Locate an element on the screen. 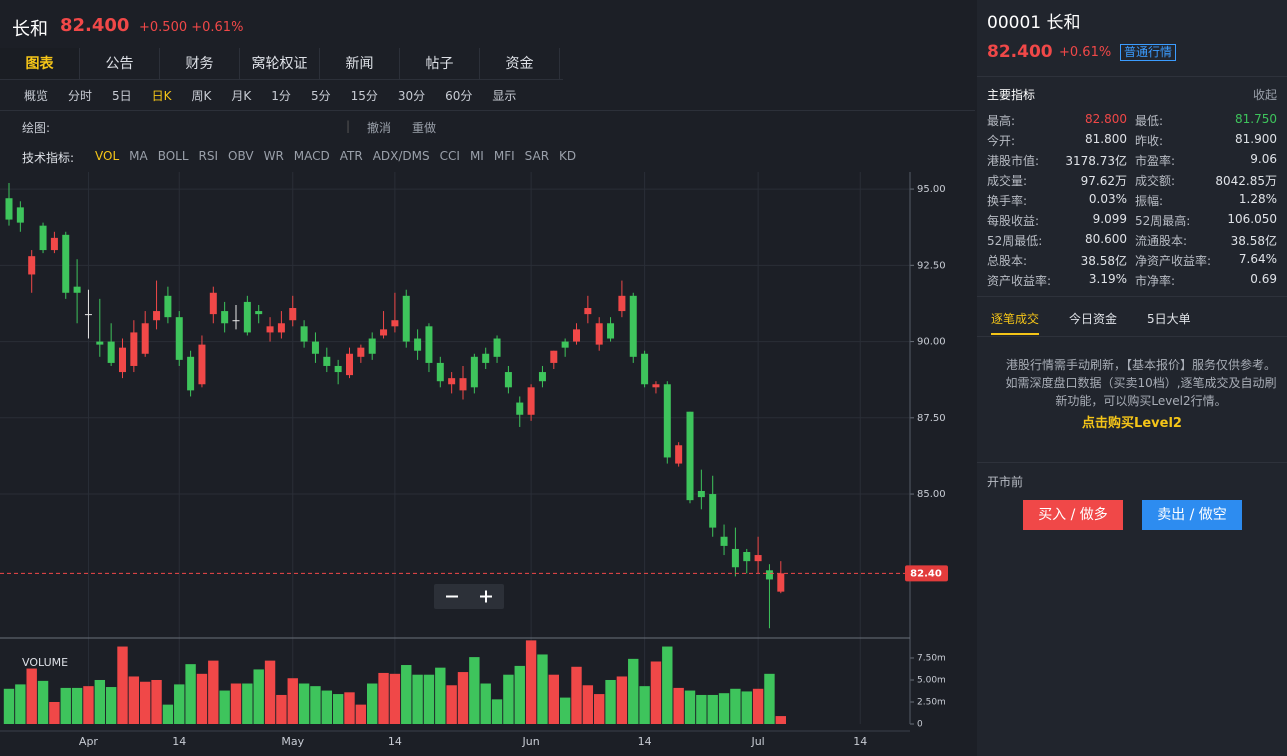  indicator: SAR is located at coordinates (537, 156).